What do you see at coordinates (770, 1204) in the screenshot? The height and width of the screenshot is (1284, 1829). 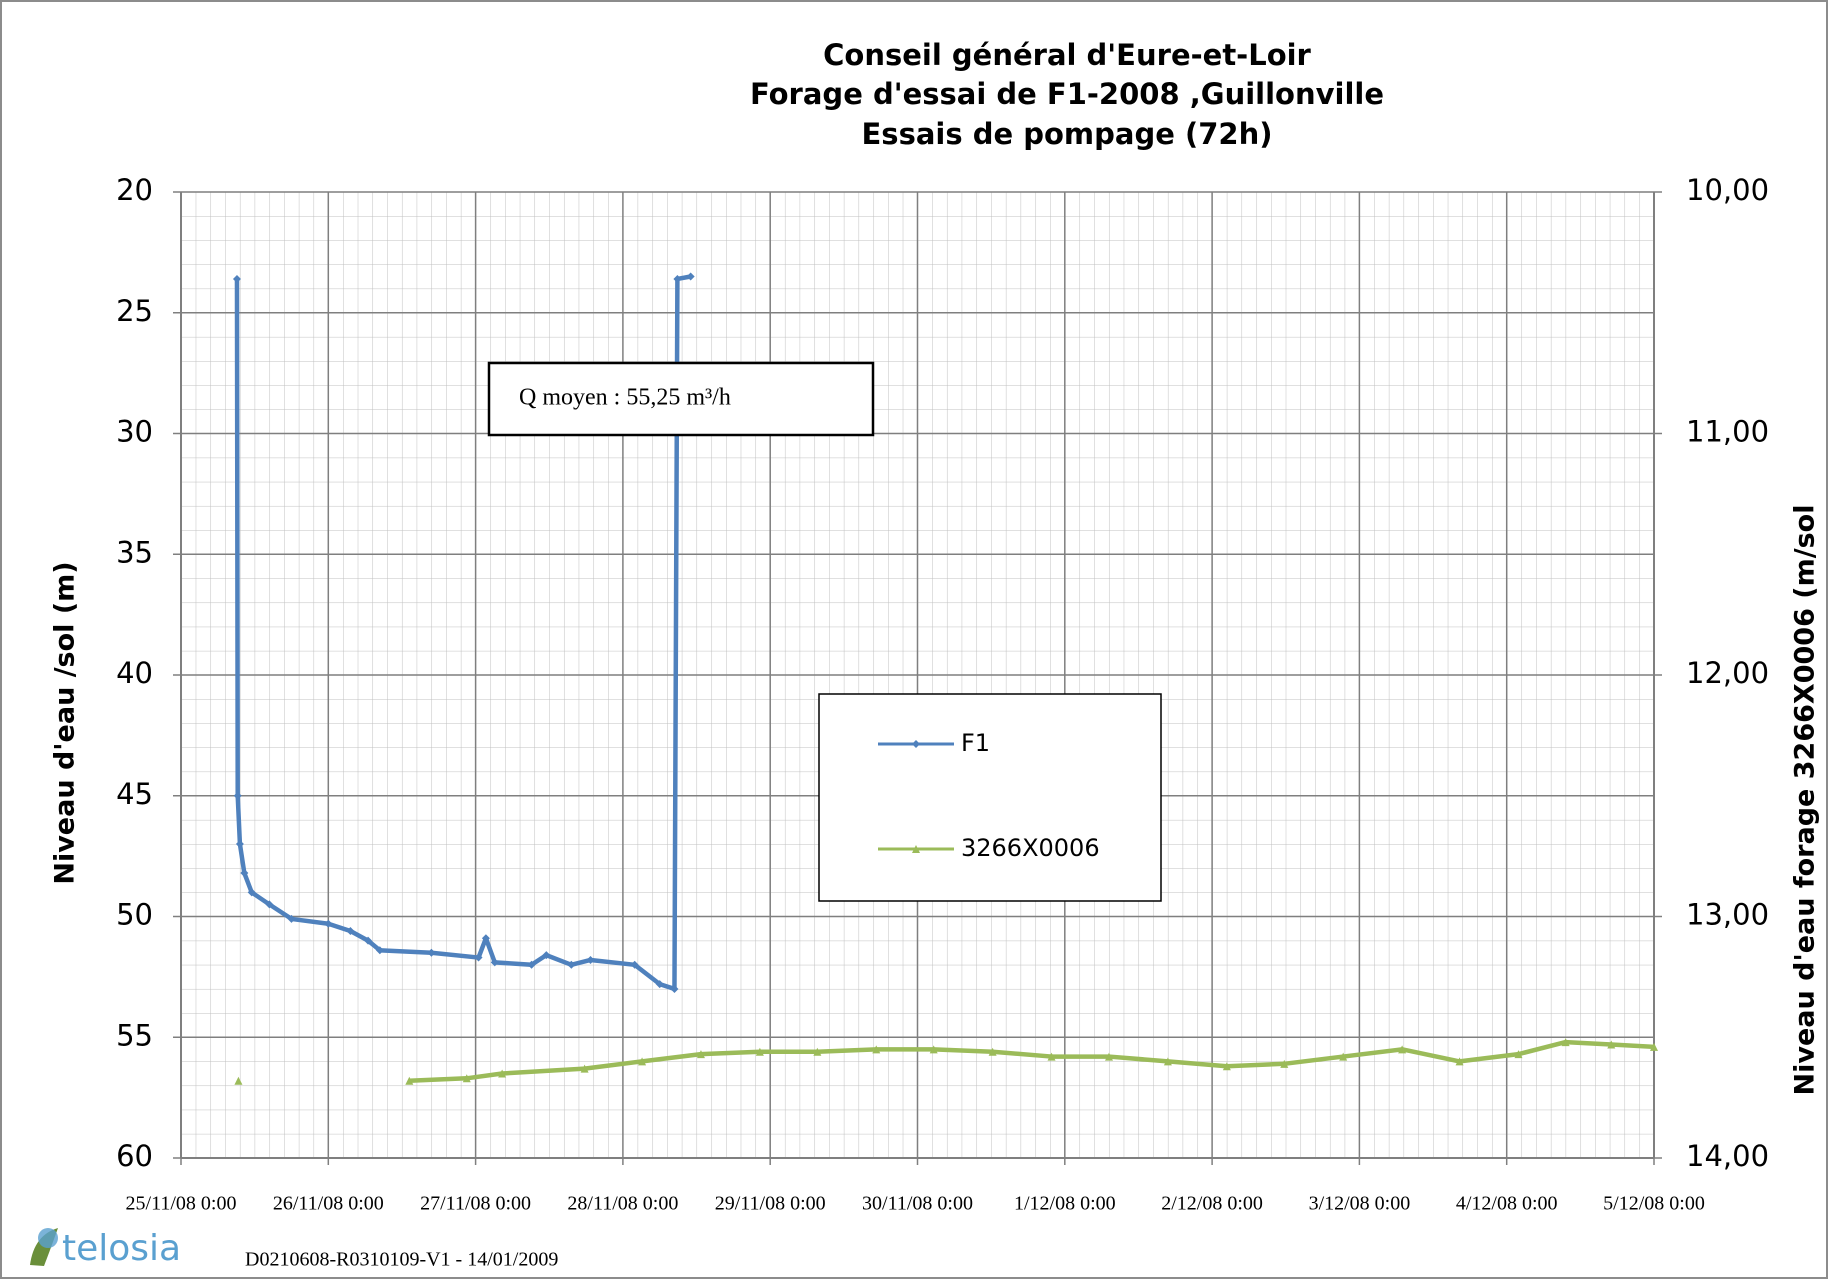 I see `x-tick-label: 29/11/08 0:00` at bounding box center [770, 1204].